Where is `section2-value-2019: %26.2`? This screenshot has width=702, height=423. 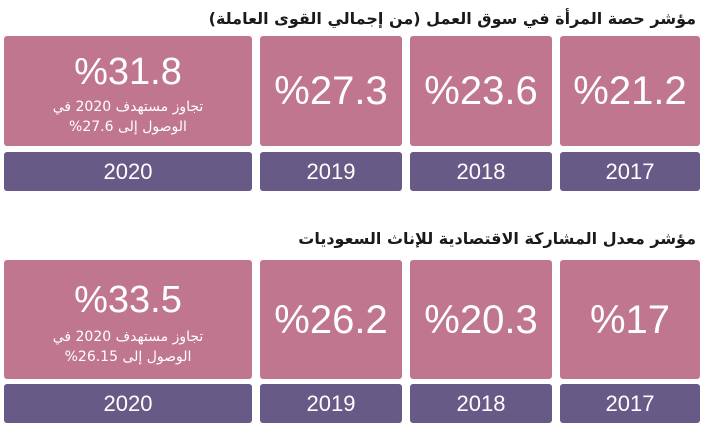
section2-value-2019: %26.2 is located at coordinates (331, 319).